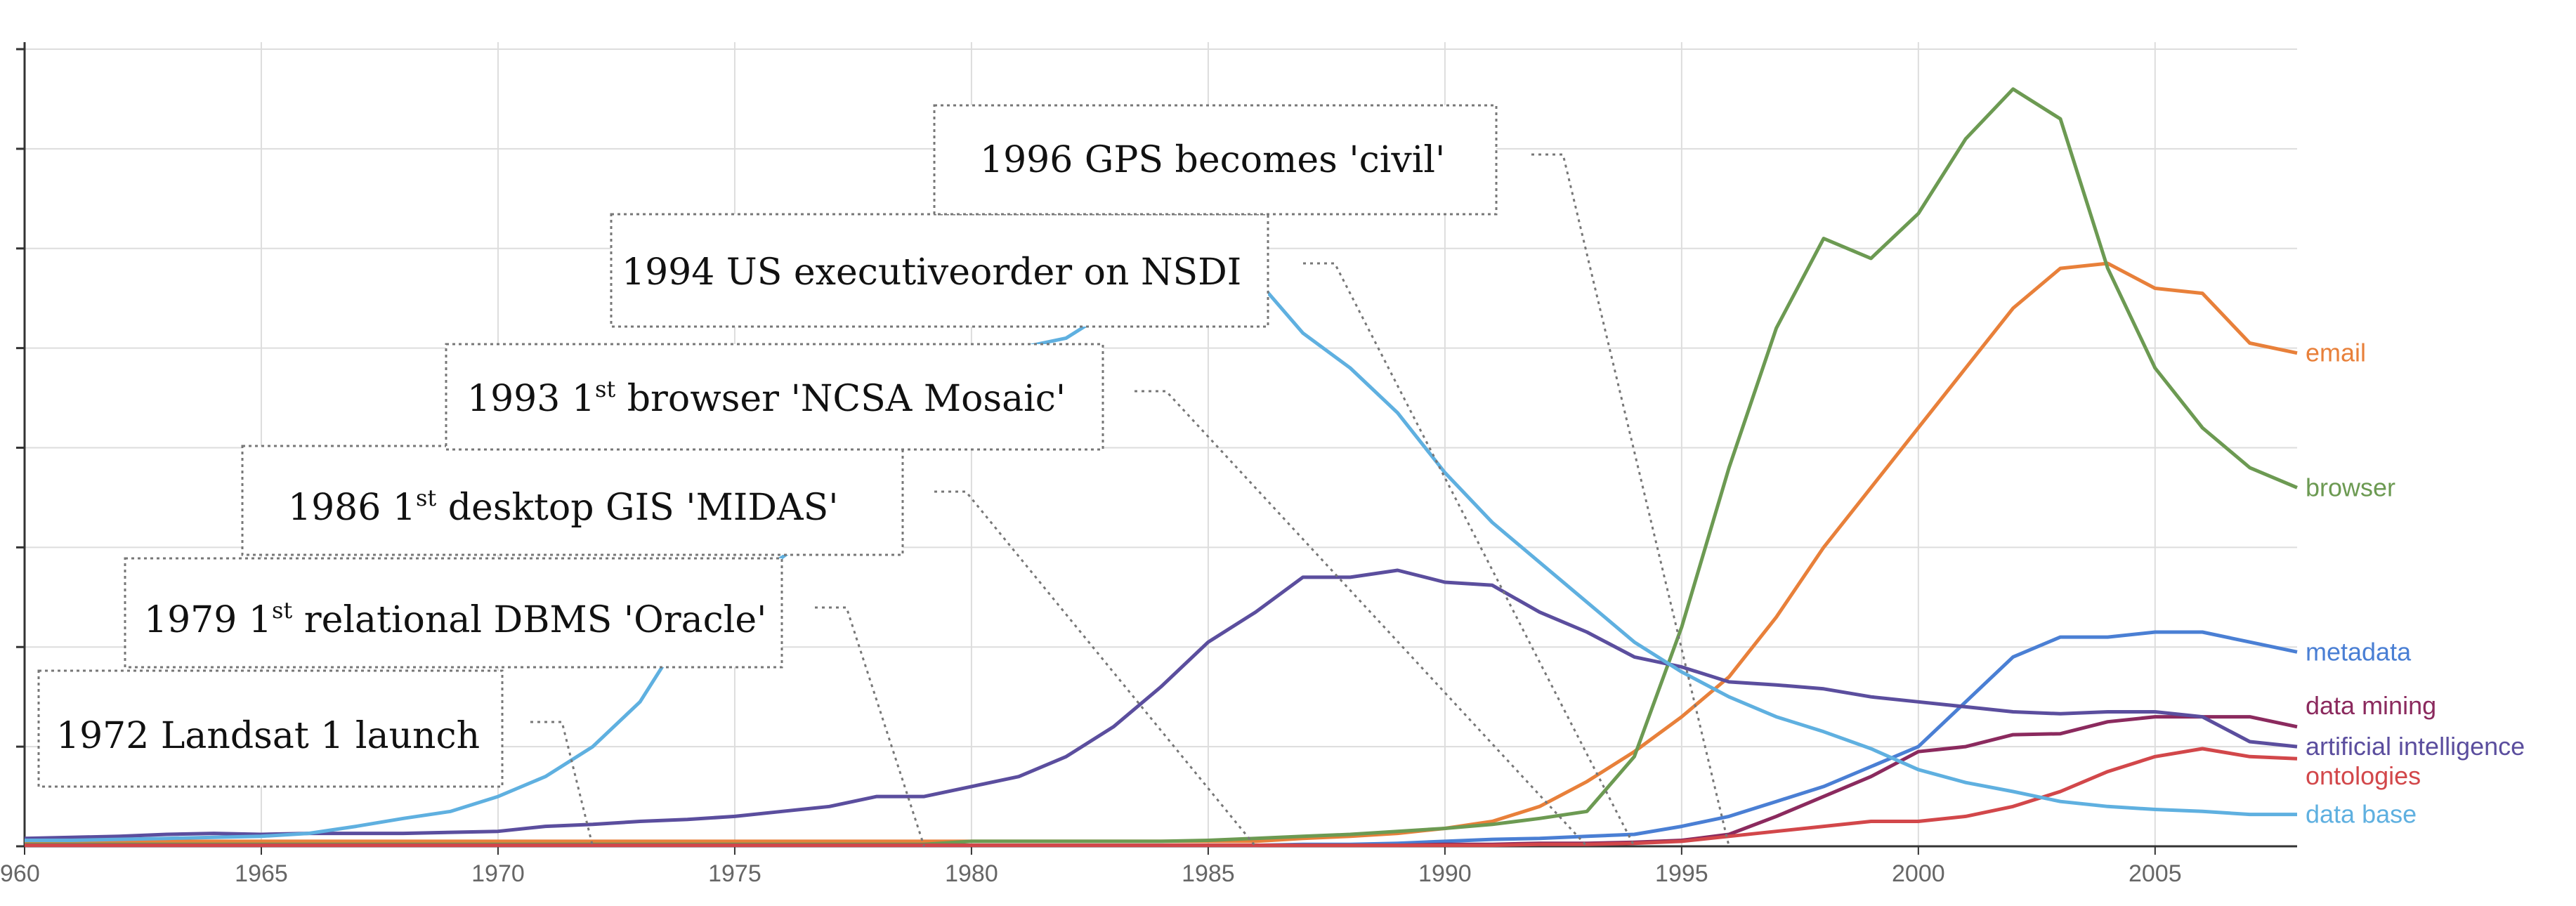 This screenshot has height=906, width=2576. Describe the element at coordinates (2155, 873) in the screenshot. I see `x-tick-label: 2005` at that location.